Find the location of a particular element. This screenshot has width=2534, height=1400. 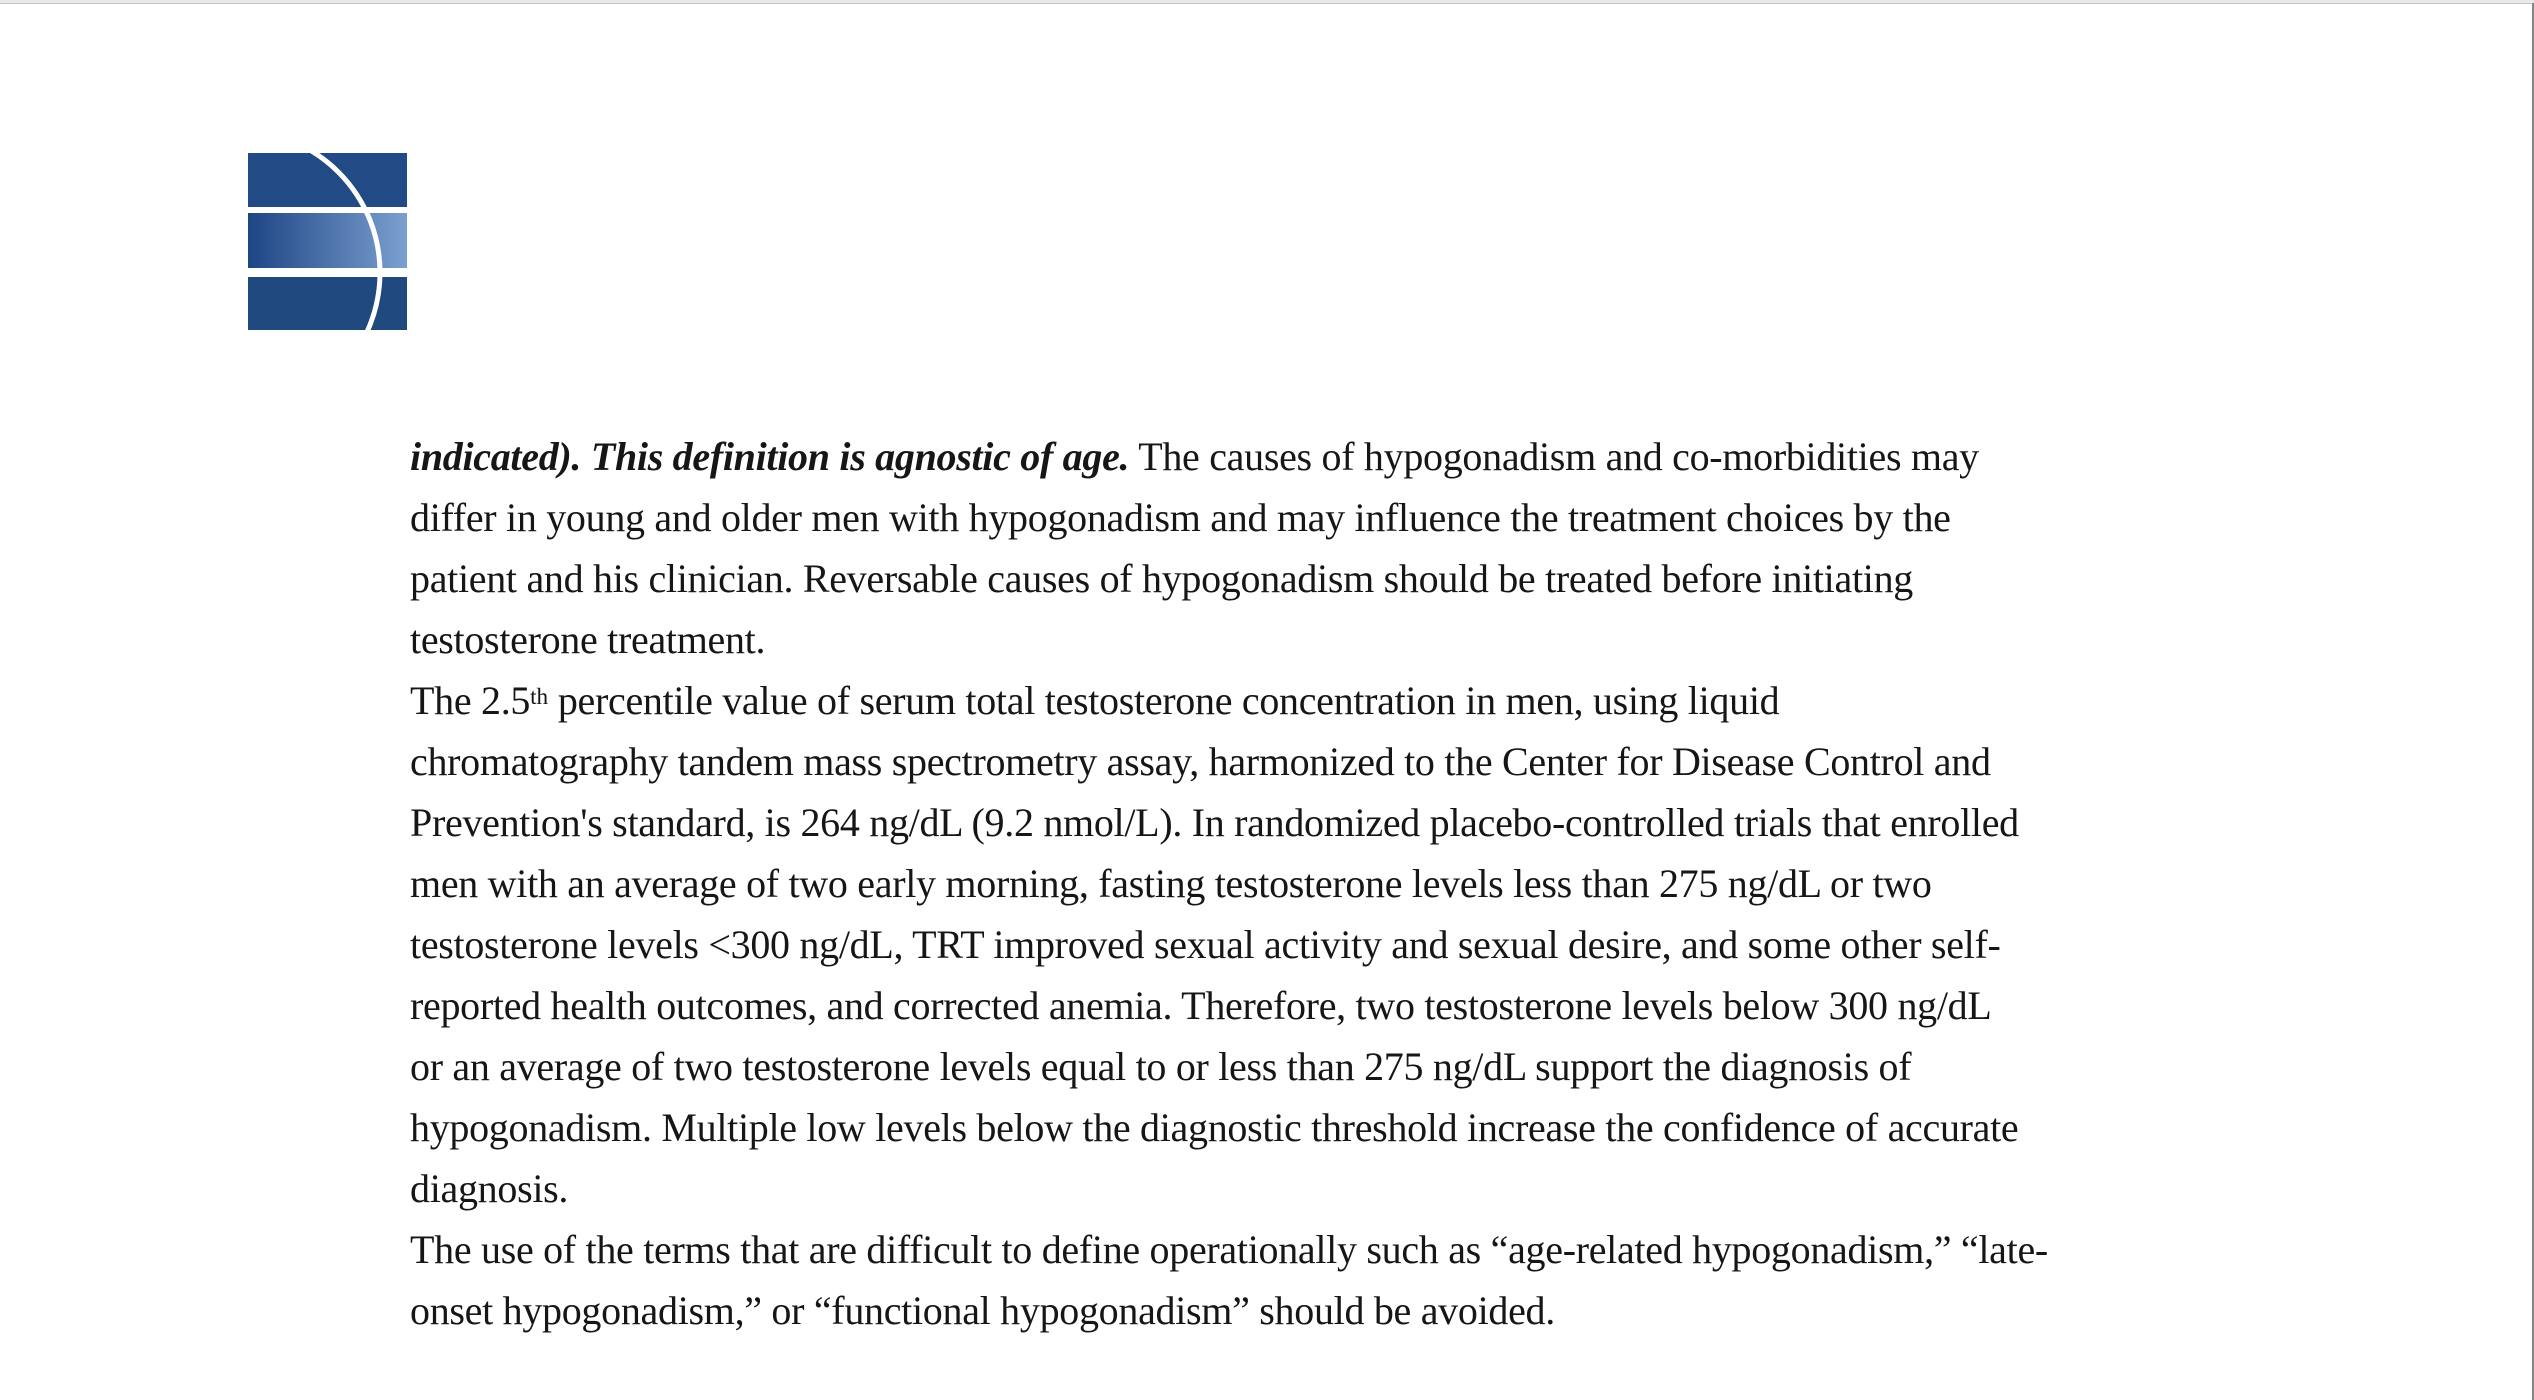

text-line: testosterone treatment. is located at coordinates (588, 639).